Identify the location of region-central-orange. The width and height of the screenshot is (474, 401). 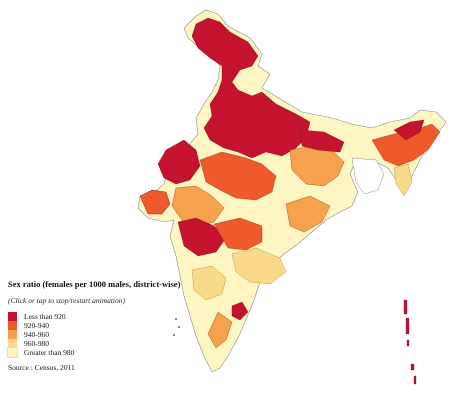
(238, 176).